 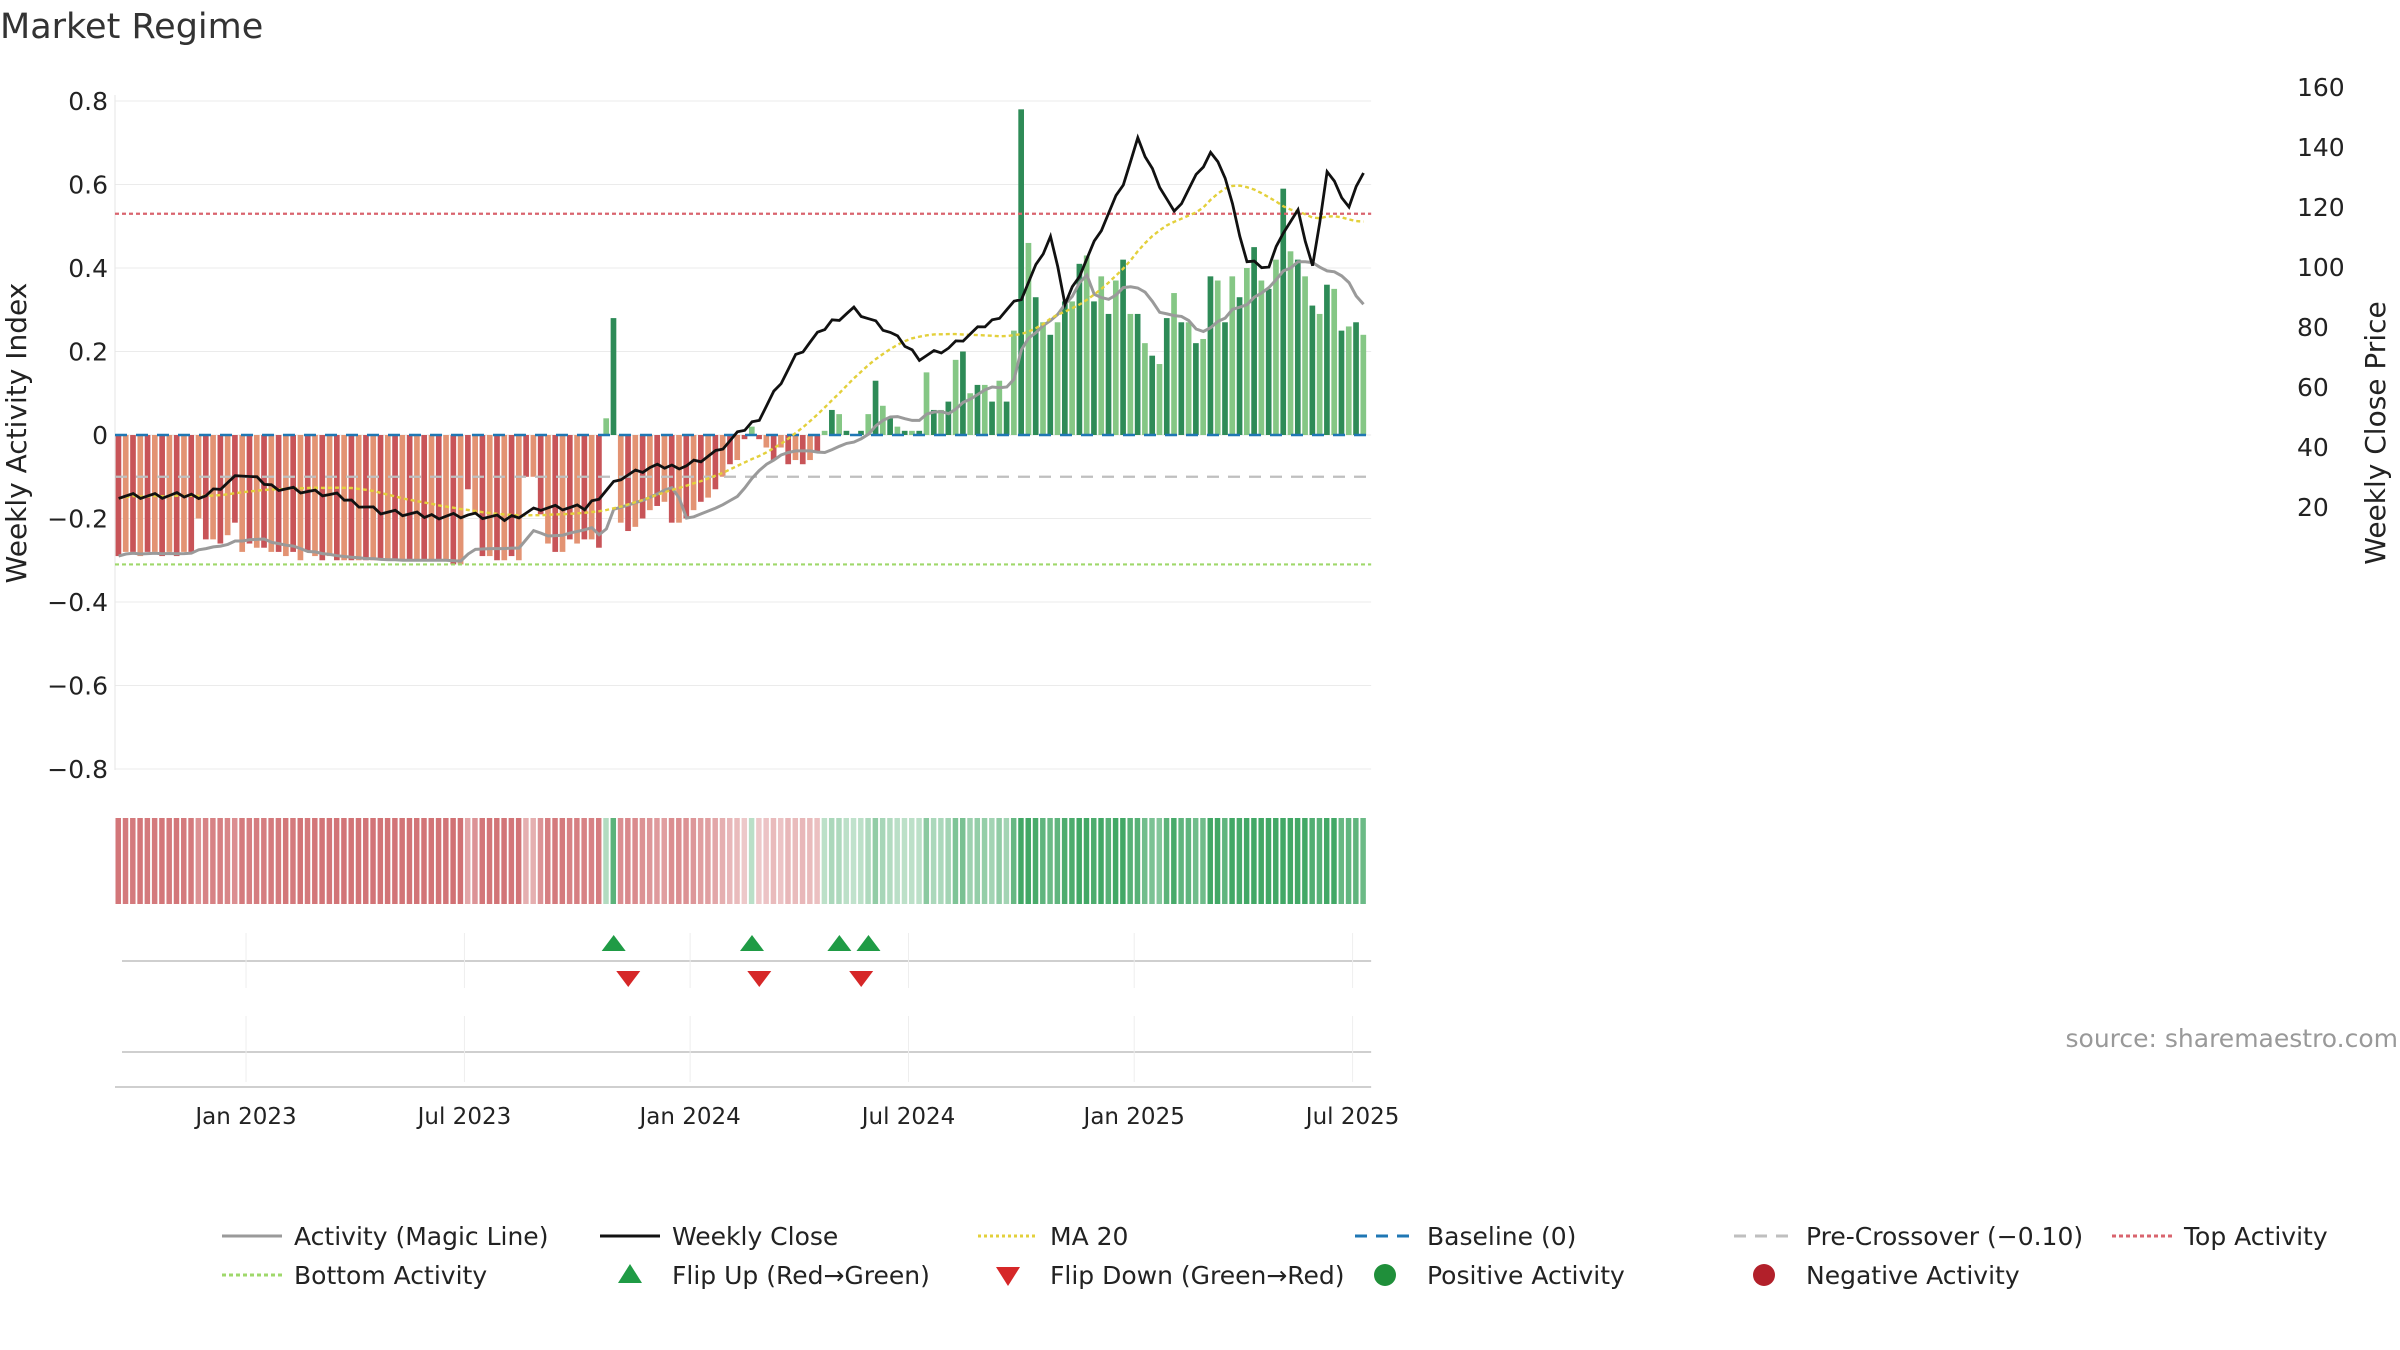 I want to click on flip-down-marker, so click(x=759, y=979).